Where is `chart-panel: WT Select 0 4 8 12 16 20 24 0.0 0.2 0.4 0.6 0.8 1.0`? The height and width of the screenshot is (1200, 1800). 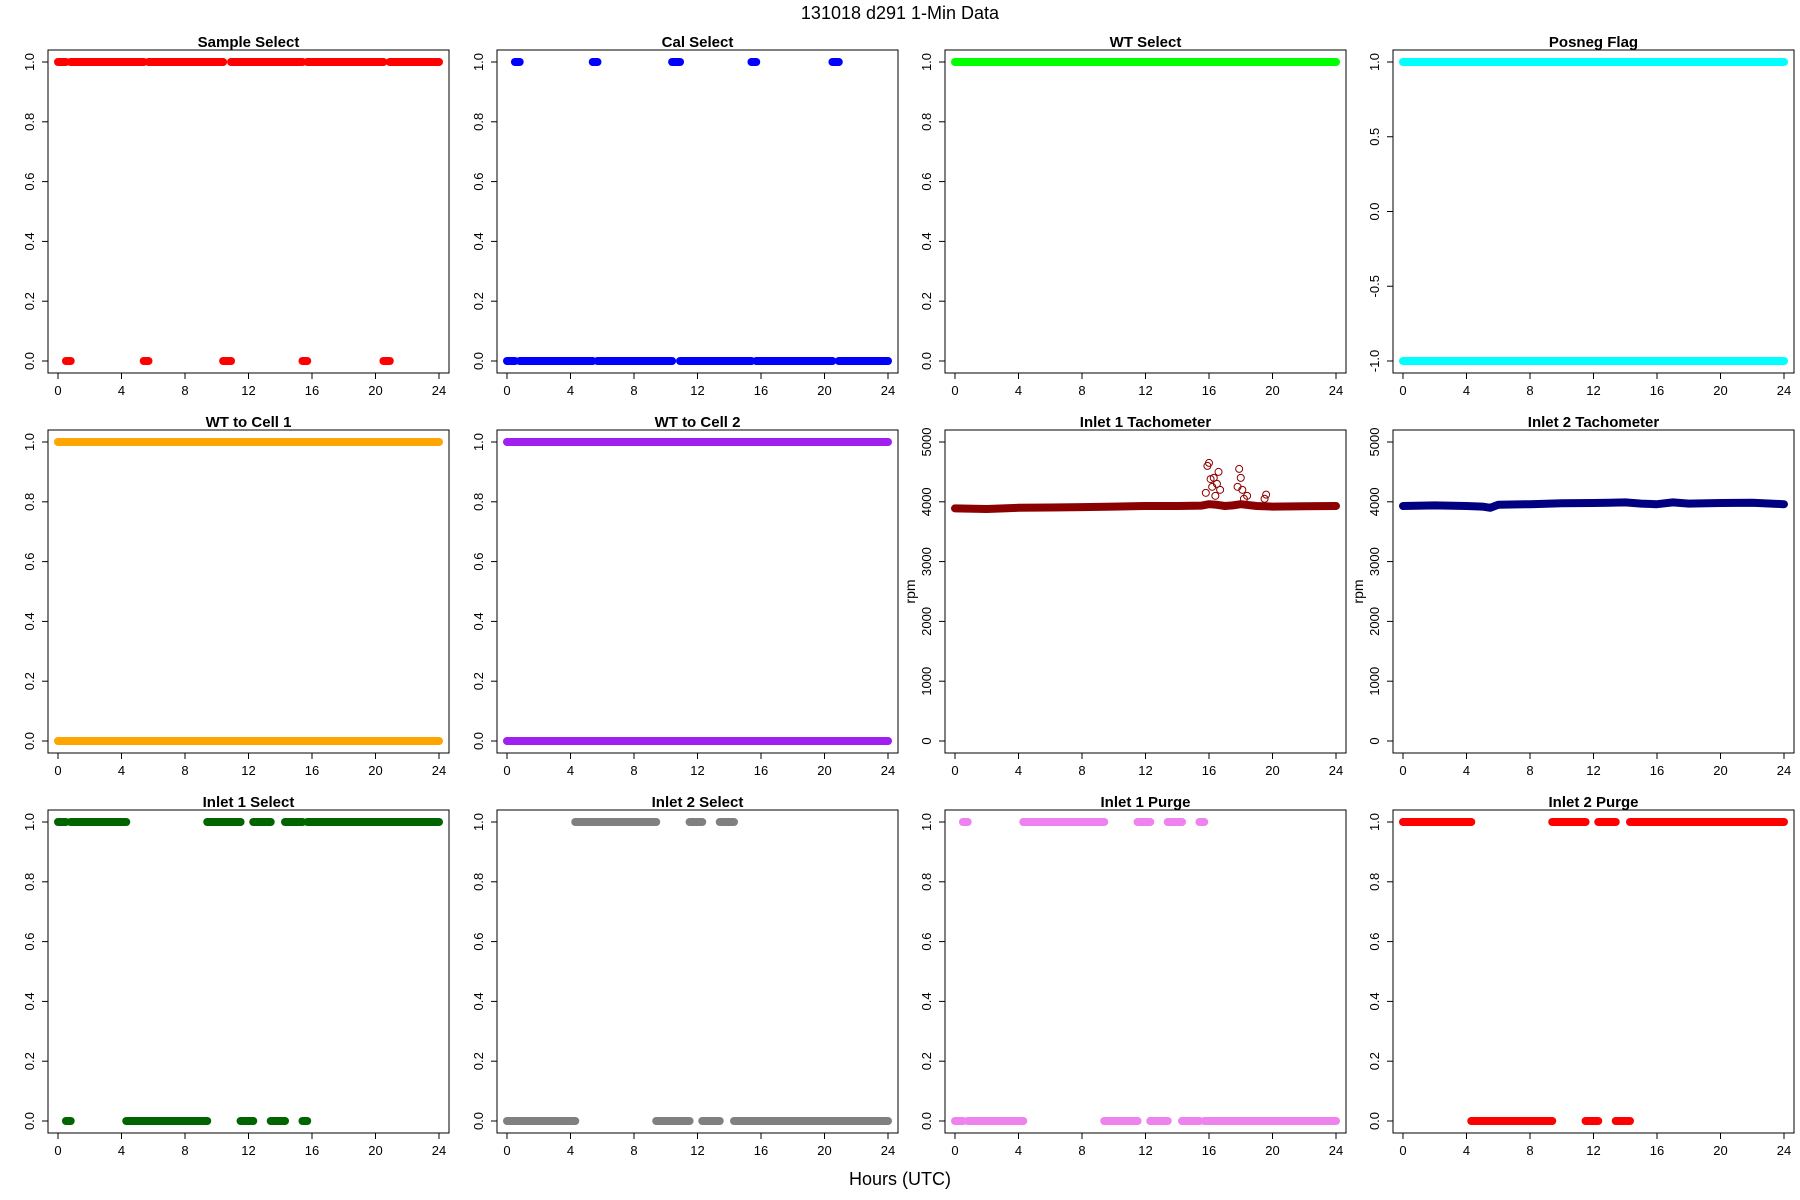 chart-panel: WT Select 0 4 8 12 16 20 24 0.0 0.2 0.4 0.6 0.8 1.0 is located at coordinates (1133, 216).